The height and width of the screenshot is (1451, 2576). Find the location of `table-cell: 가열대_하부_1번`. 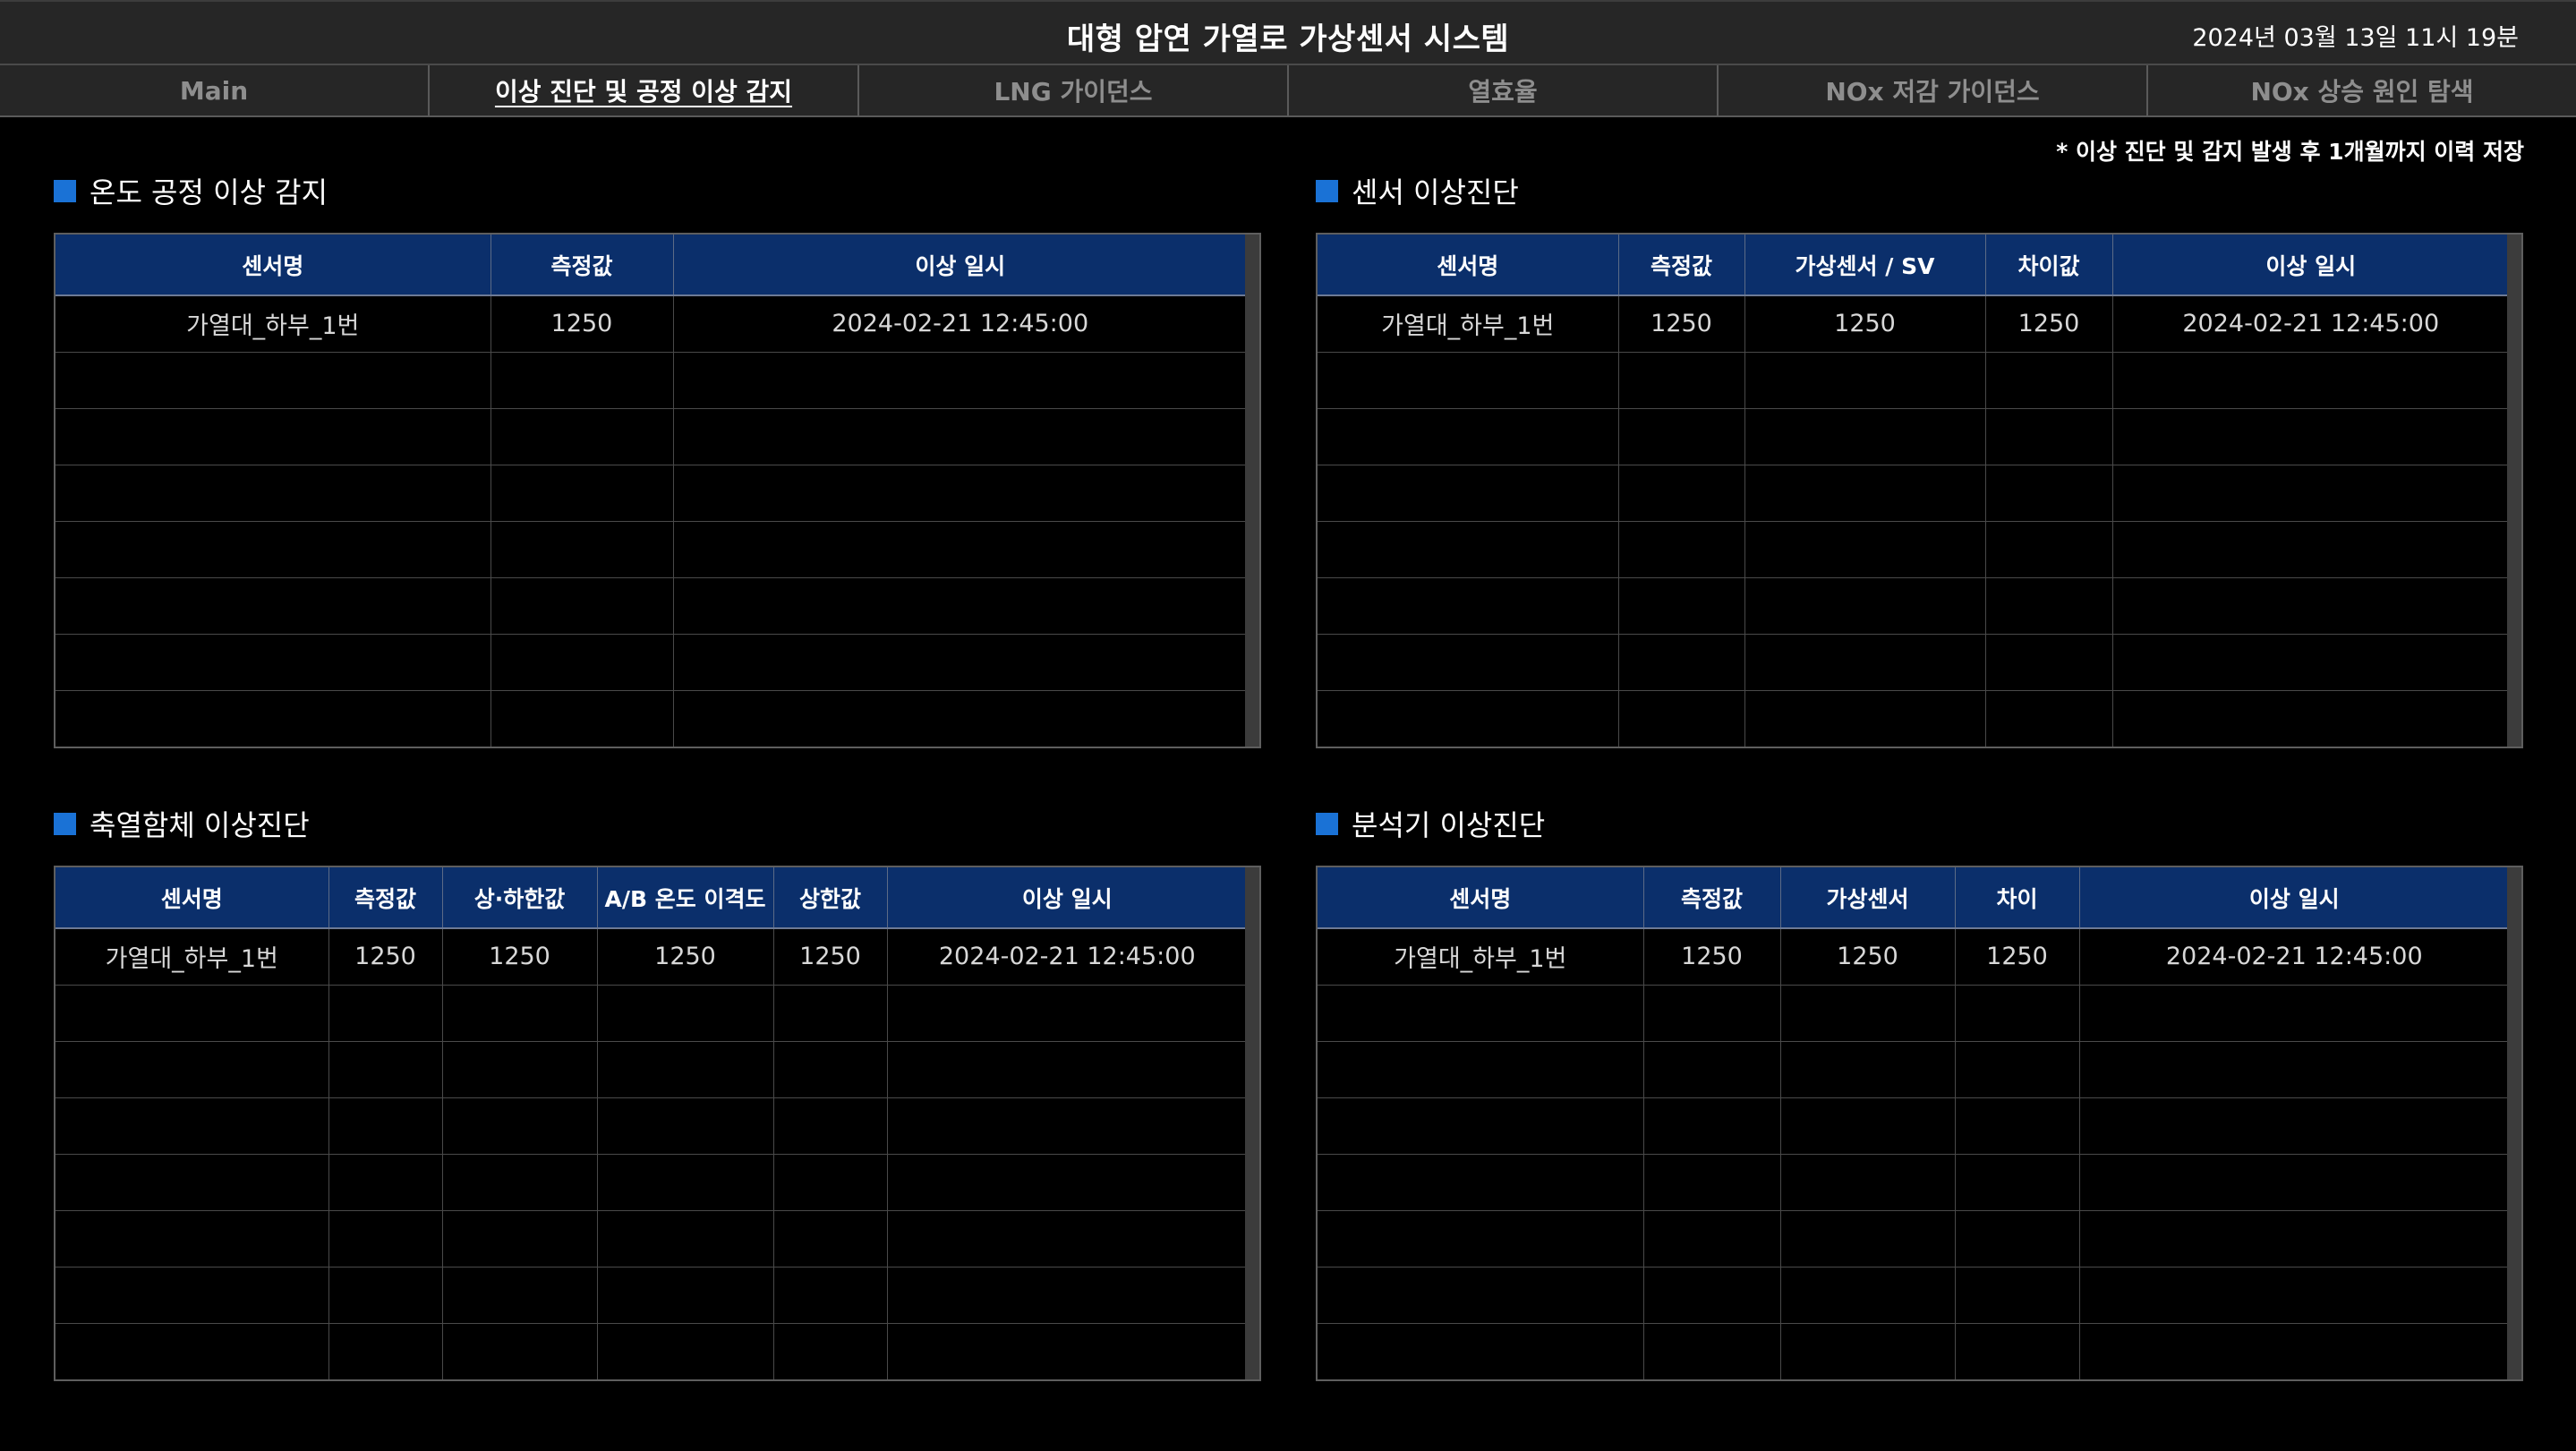

table-cell: 가열대_하부_1번 is located at coordinates (1481, 957).